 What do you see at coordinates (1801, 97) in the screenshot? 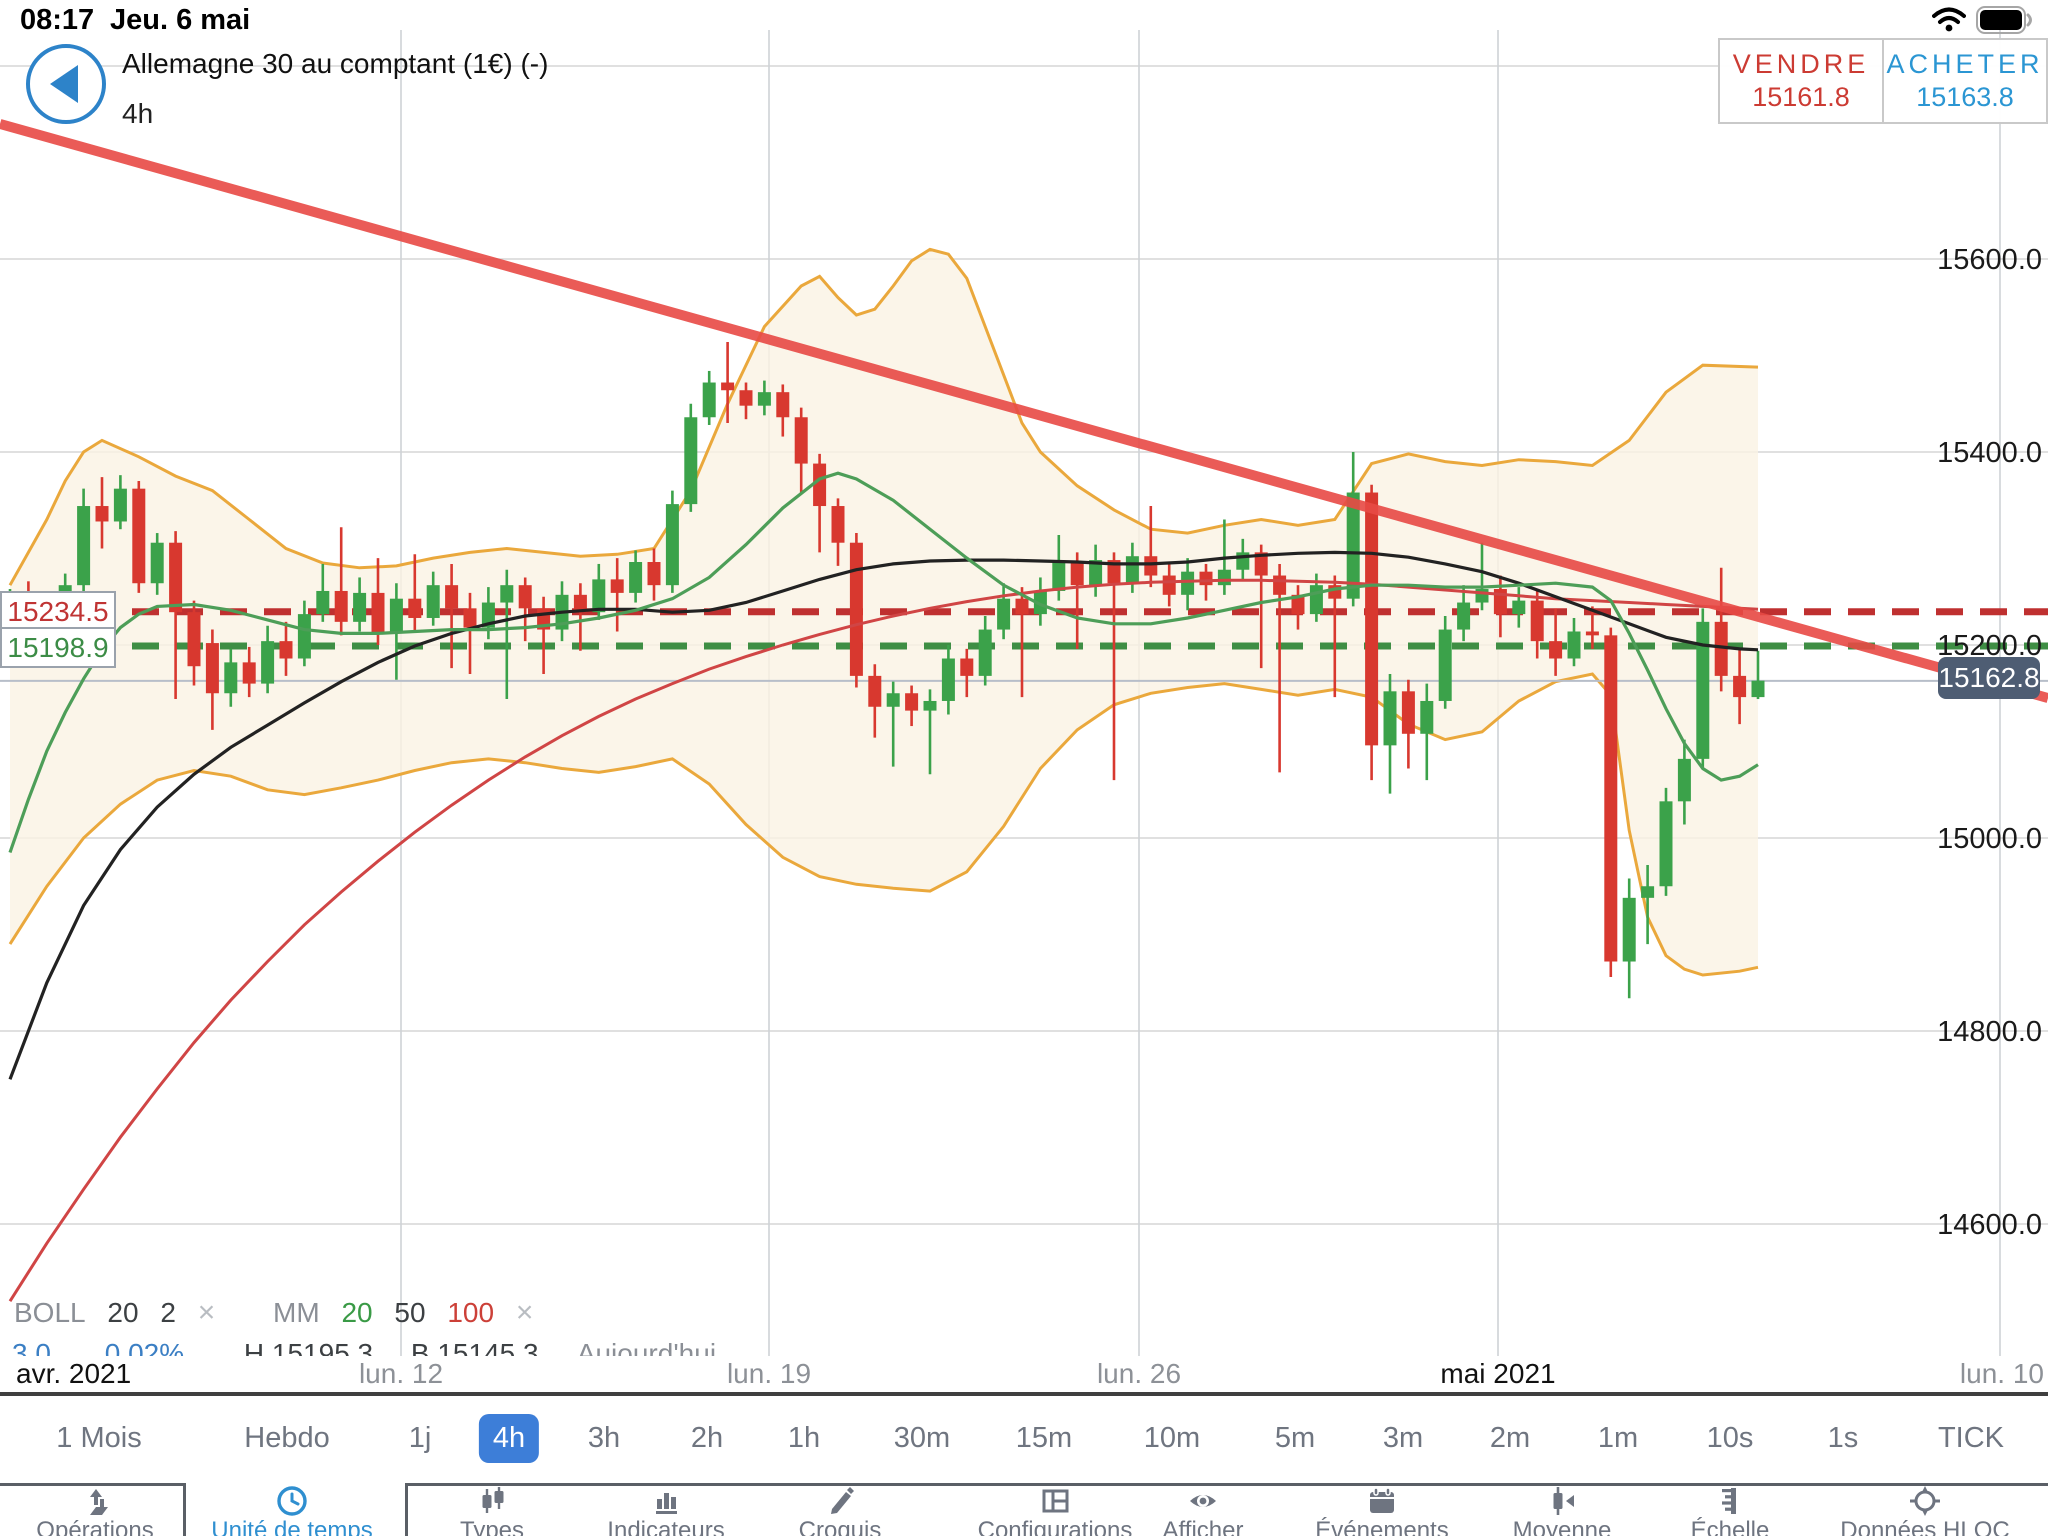
I see `sell-price: 15161.8` at bounding box center [1801, 97].